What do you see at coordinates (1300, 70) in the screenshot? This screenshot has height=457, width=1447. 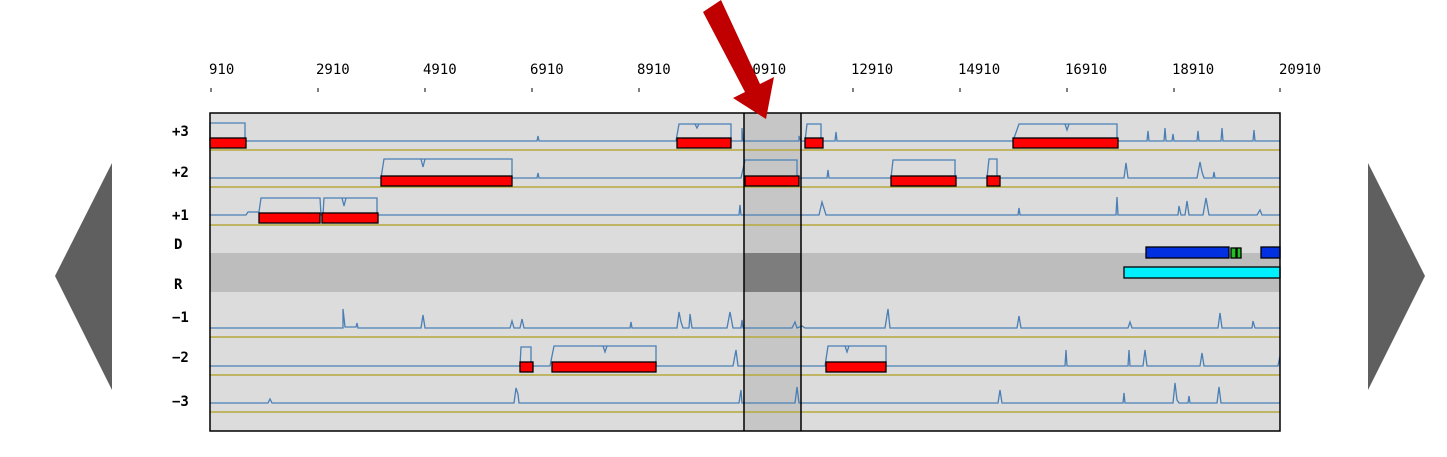 I see `ruler-tick-label: 20910` at bounding box center [1300, 70].